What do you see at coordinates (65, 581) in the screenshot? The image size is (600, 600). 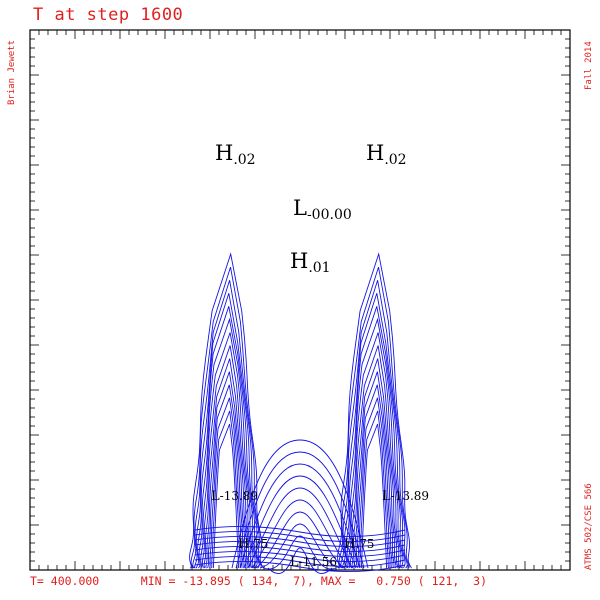 I see `footer-time: T= 400.000` at bounding box center [65, 581].